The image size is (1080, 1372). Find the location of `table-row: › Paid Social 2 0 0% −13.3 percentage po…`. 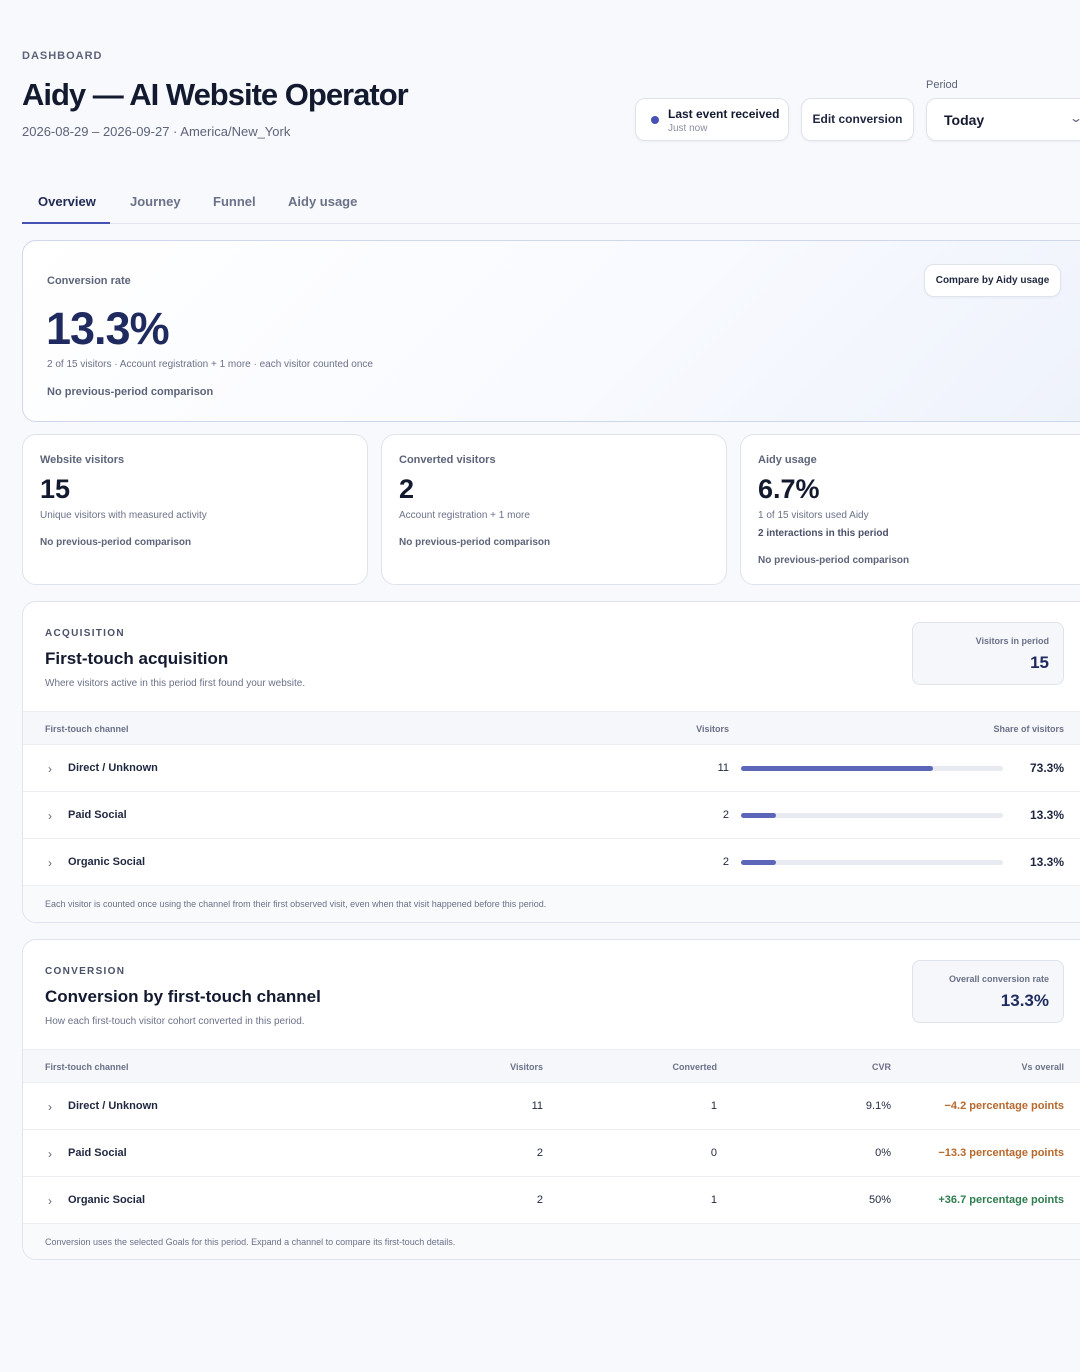

table-row: › Paid Social 2 0 0% −13.3 percentage po… is located at coordinates (551, 1153).